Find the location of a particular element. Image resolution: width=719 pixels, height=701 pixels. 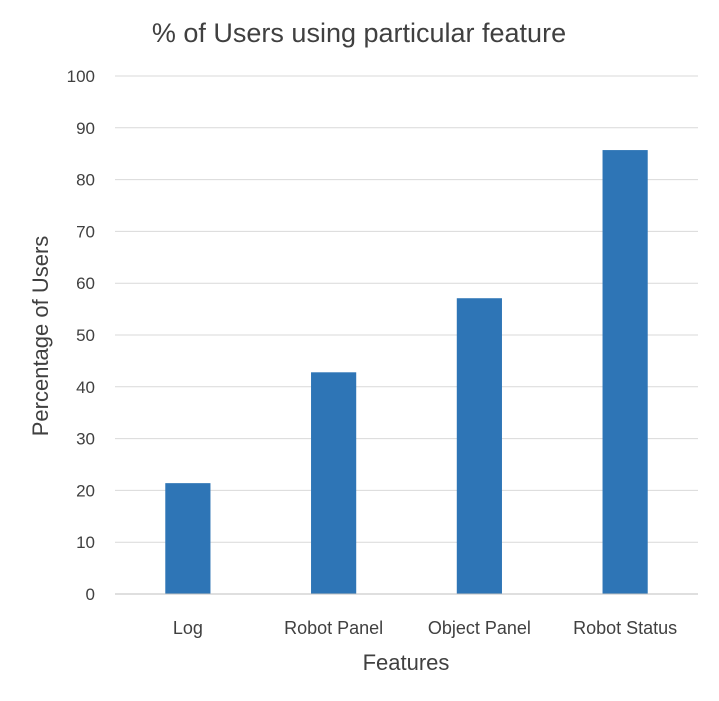

x-category-label: Robot Status is located at coordinates (625, 628).